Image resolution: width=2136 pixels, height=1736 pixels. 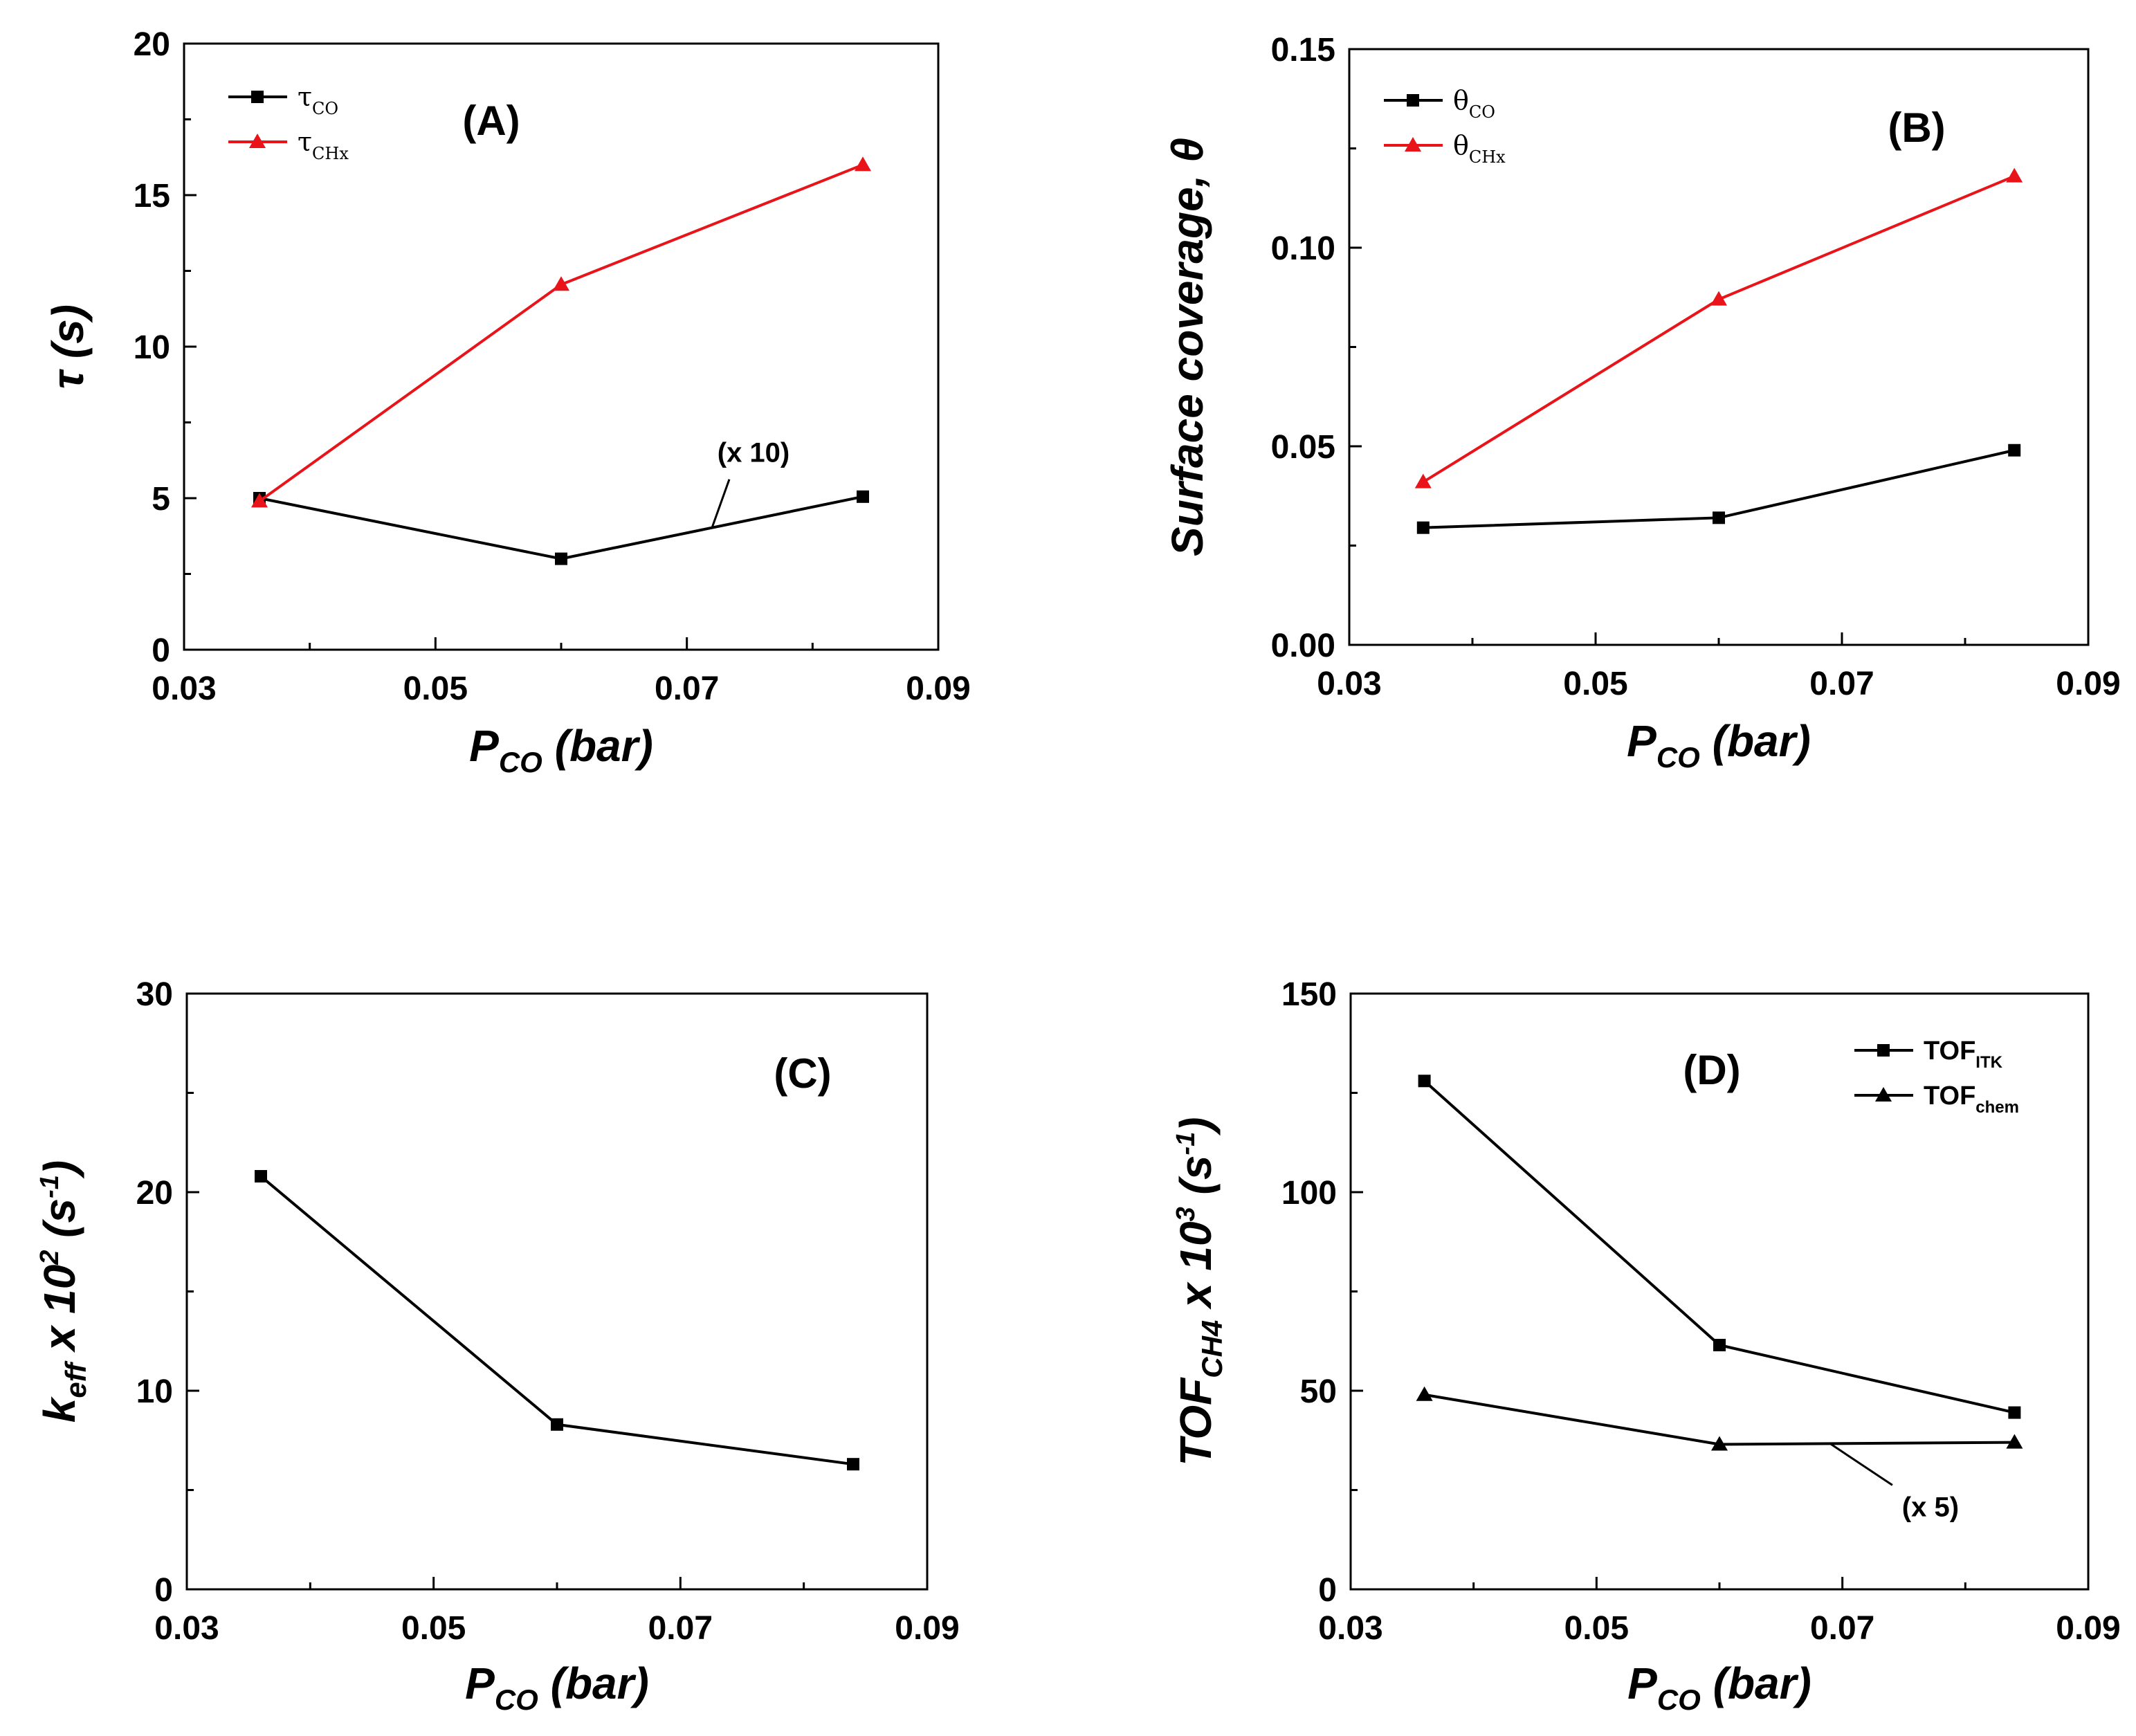 I want to click on y-tick-label: 150, so click(x=1309, y=994).